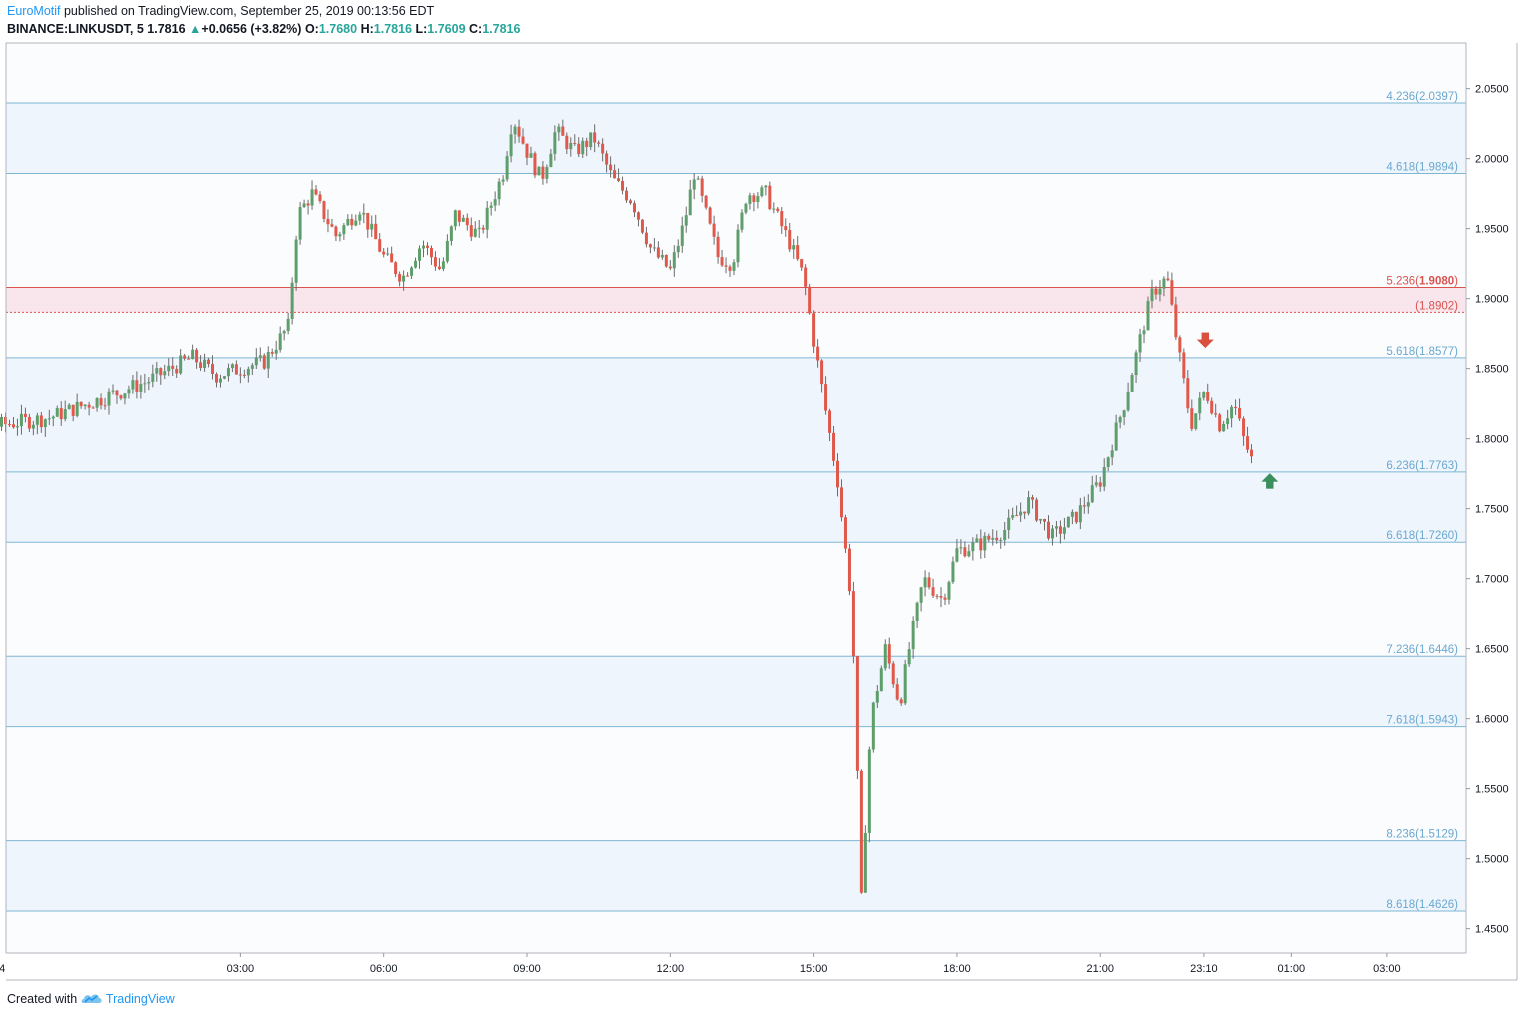  Describe the element at coordinates (1205, 340) in the screenshot. I see `arrow-down-icon` at that location.